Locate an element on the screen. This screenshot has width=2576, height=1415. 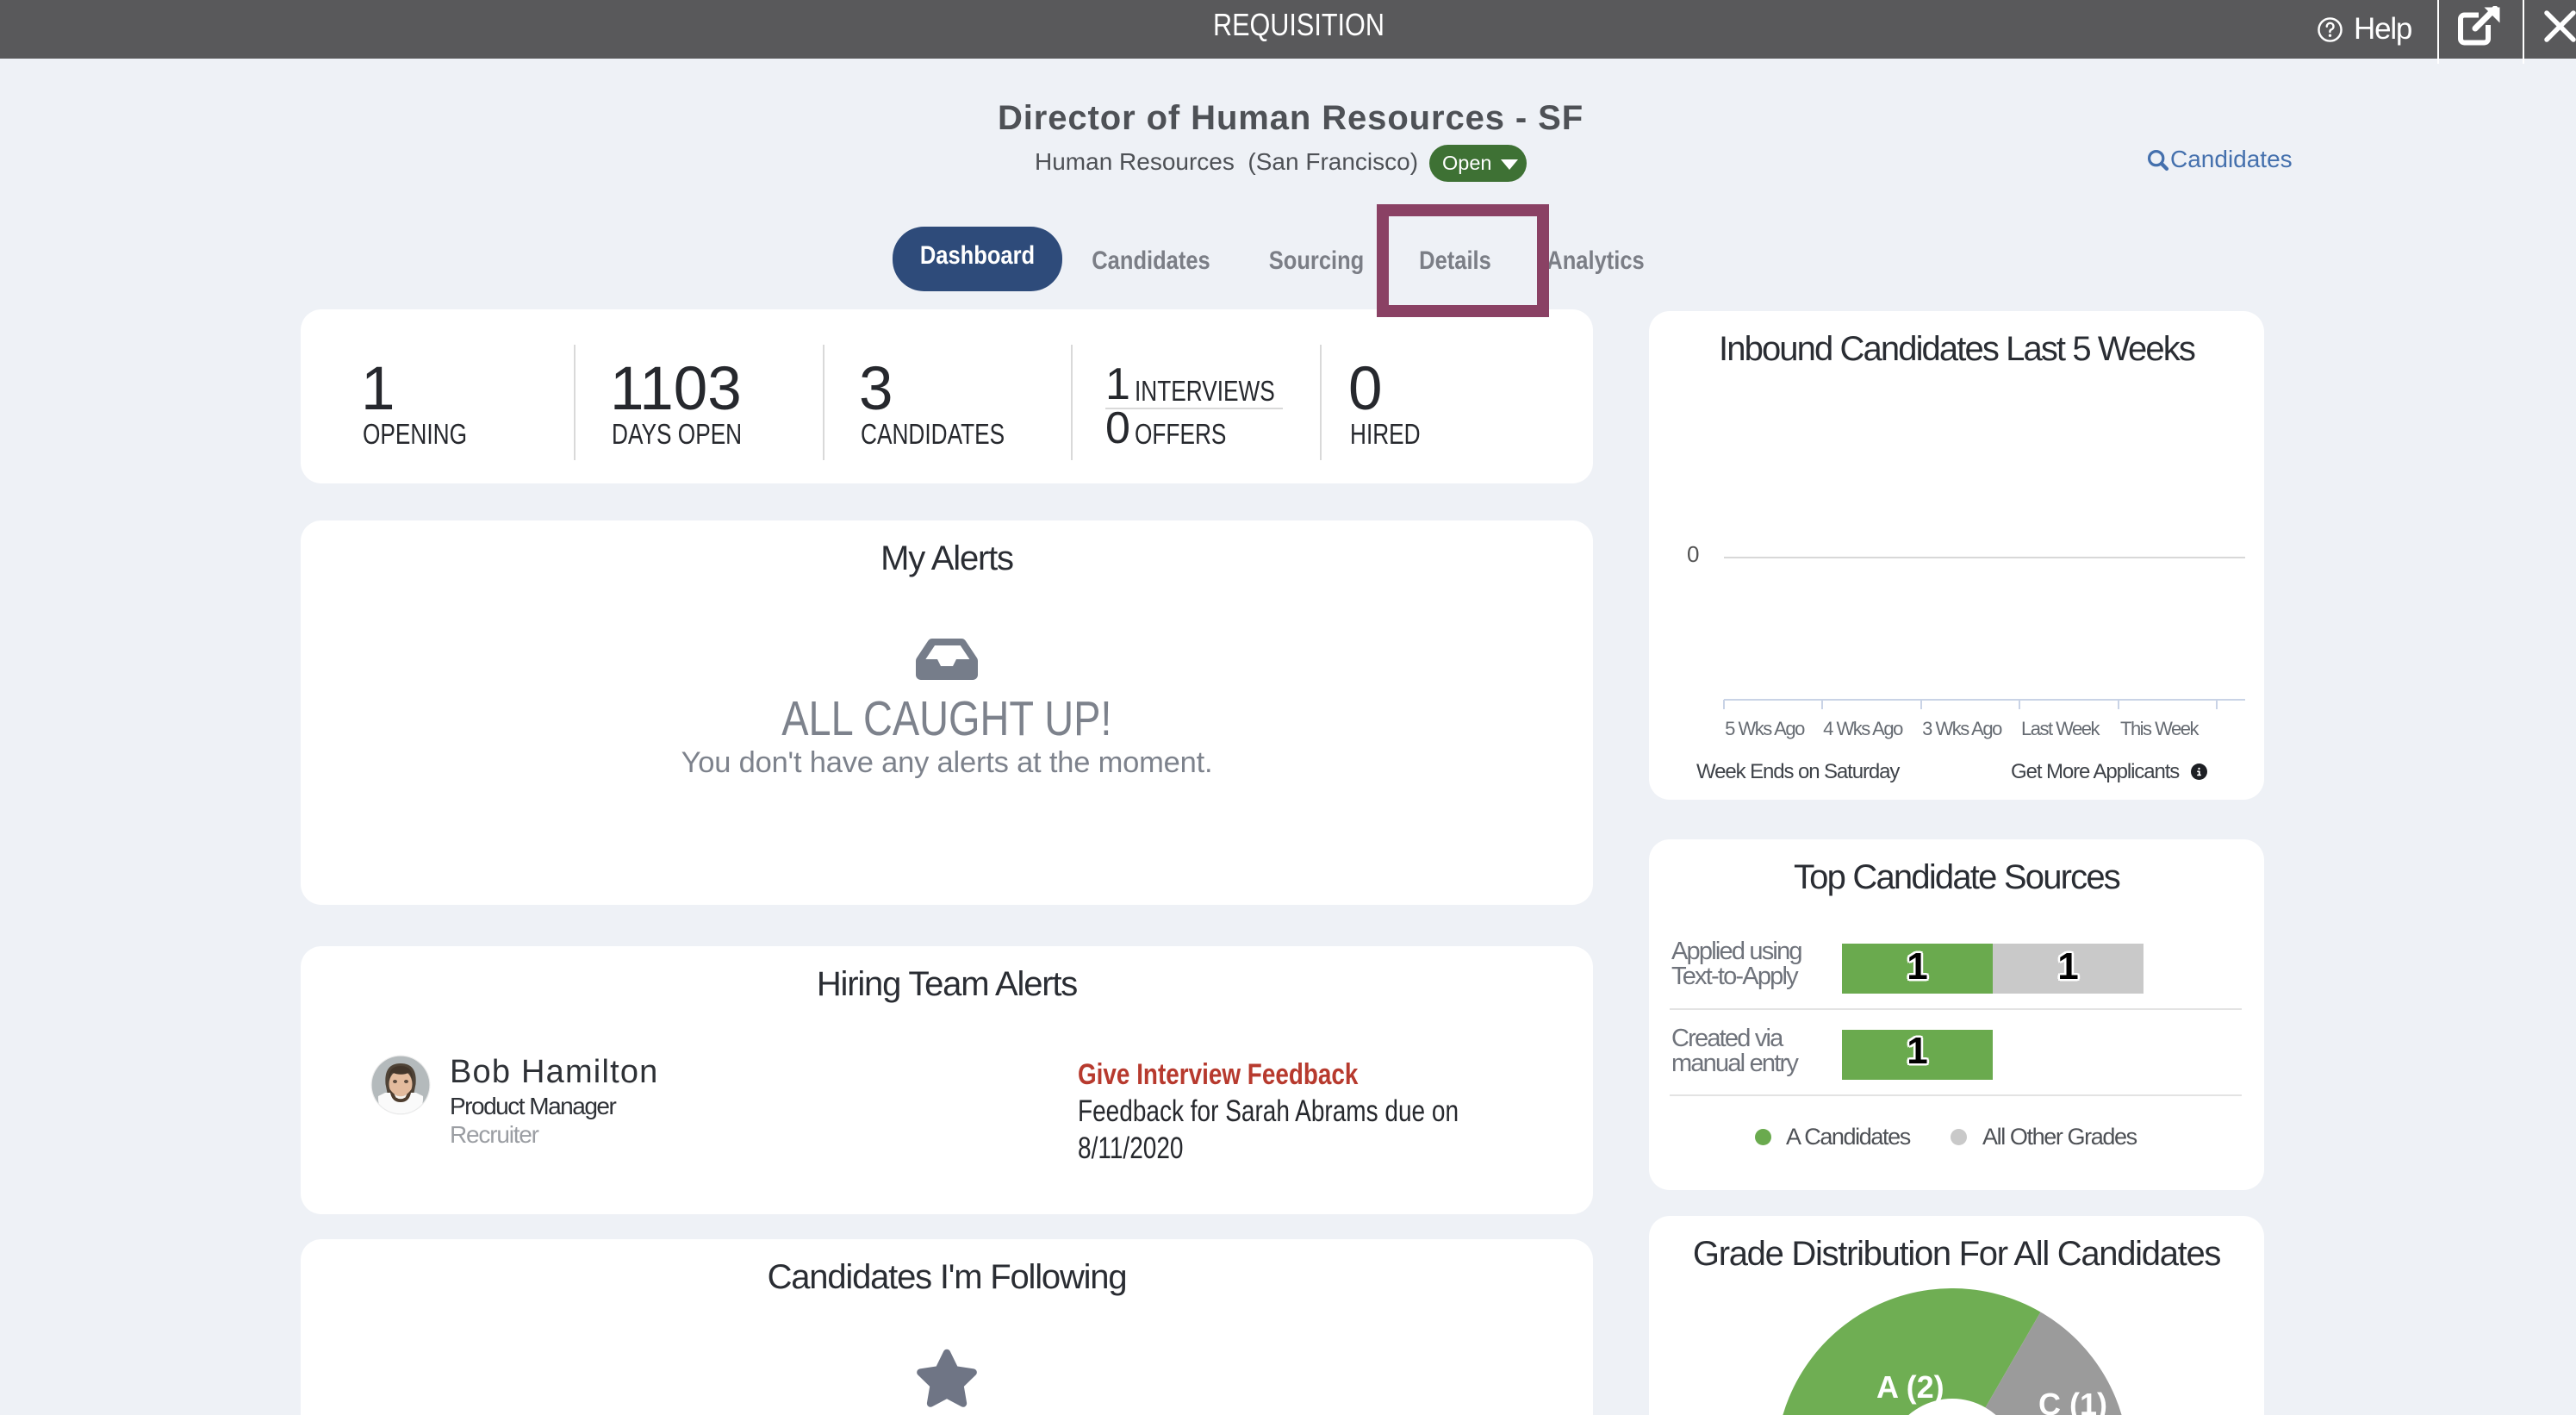
svg-text: A (2) is located at coordinates (1910, 1387).